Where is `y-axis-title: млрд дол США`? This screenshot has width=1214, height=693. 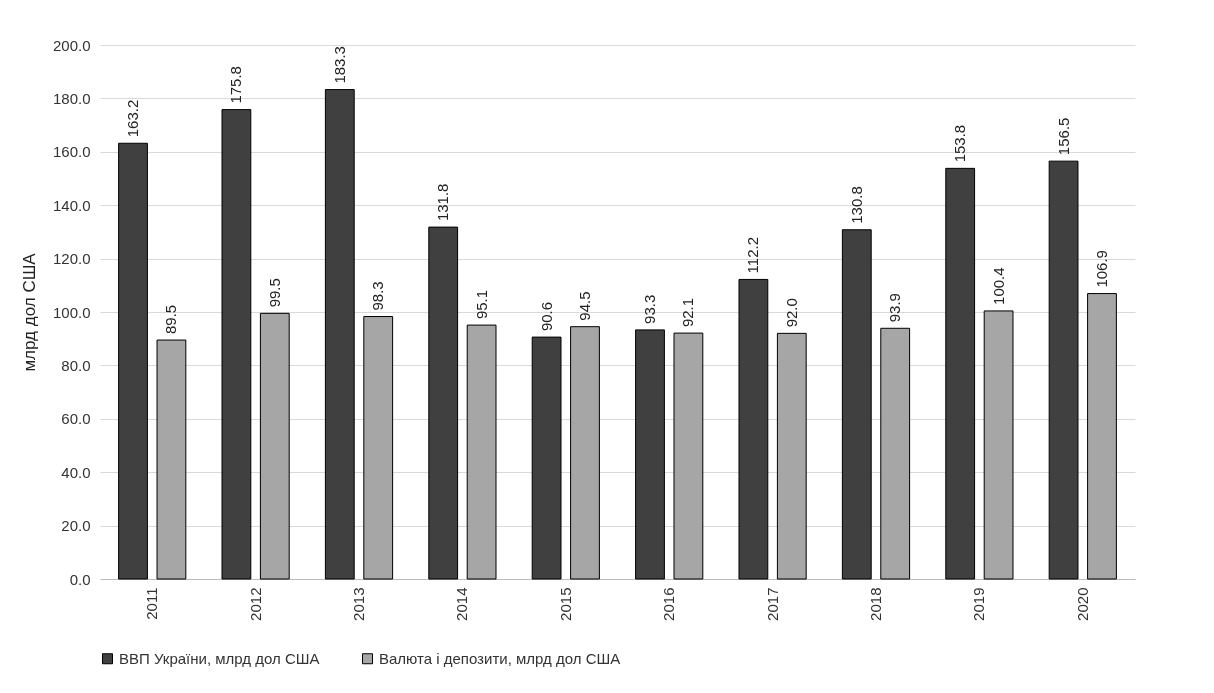 y-axis-title: млрд дол США is located at coordinates (29, 312).